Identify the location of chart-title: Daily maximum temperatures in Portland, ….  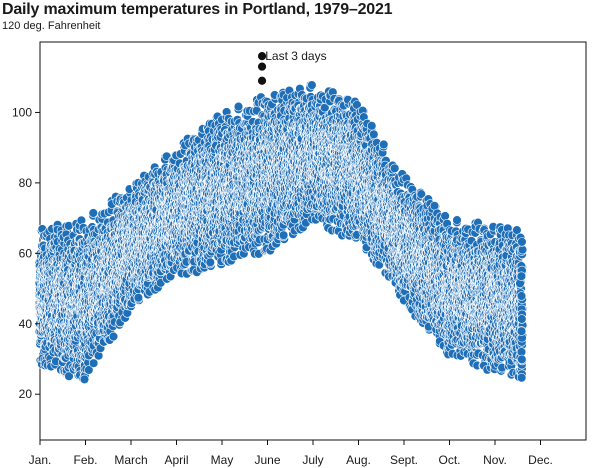
(197, 9).